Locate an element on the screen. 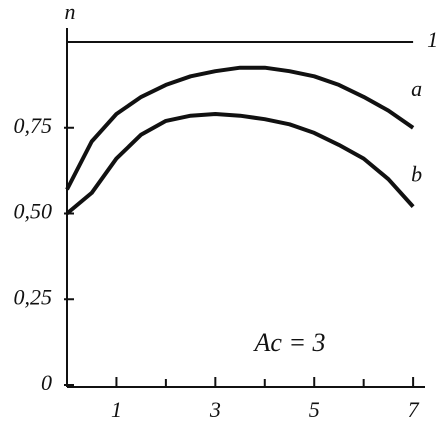 The height and width of the screenshot is (431, 442). x-tick-label: 7 is located at coordinates (414, 409).